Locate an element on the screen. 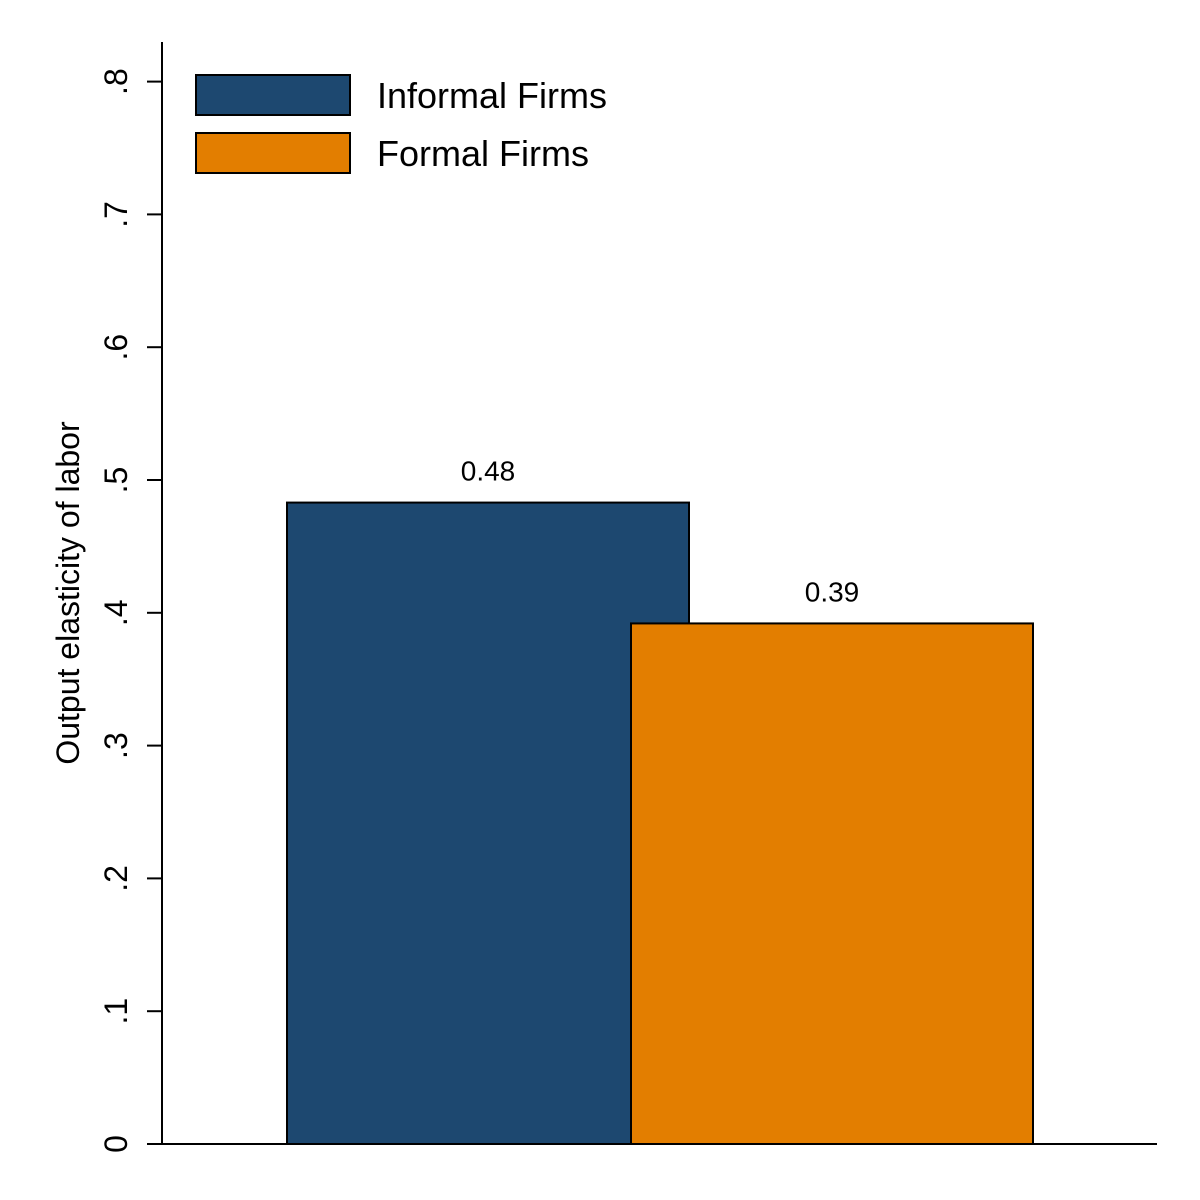  y-tick-label: 0 is located at coordinates (116, 1144).